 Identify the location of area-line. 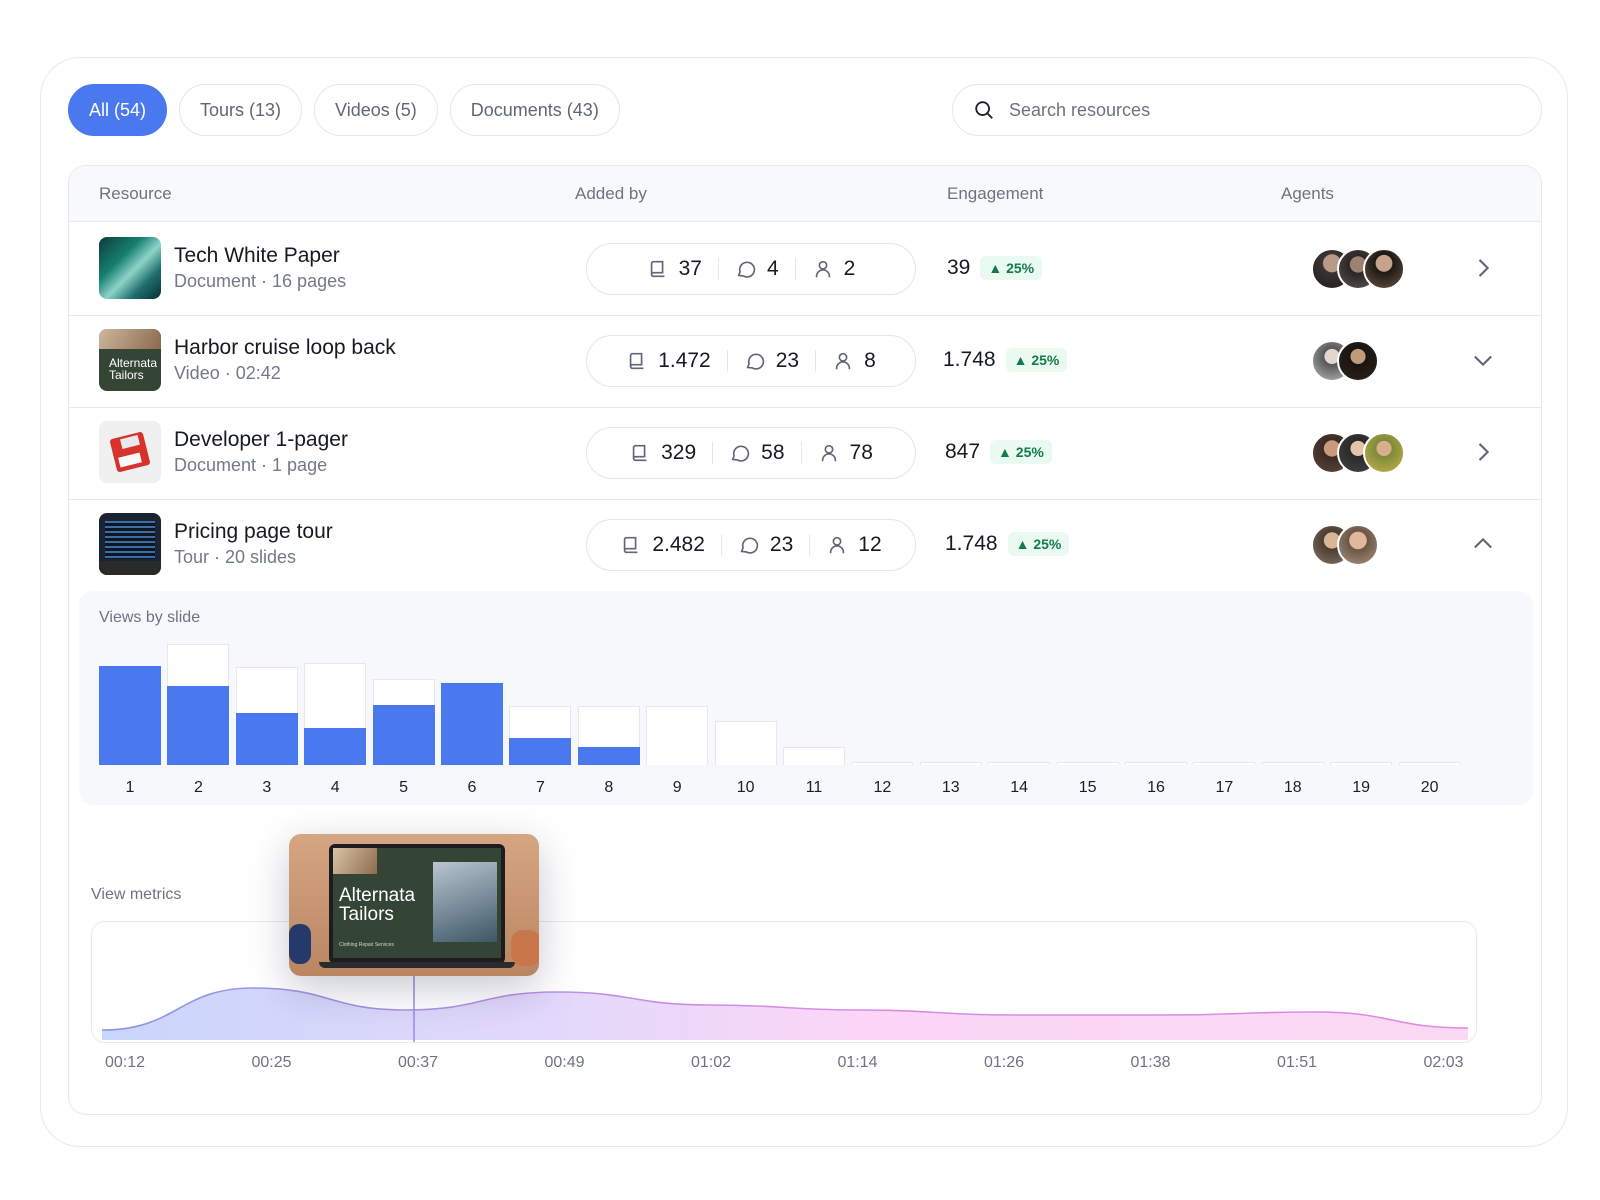
(785, 1009).